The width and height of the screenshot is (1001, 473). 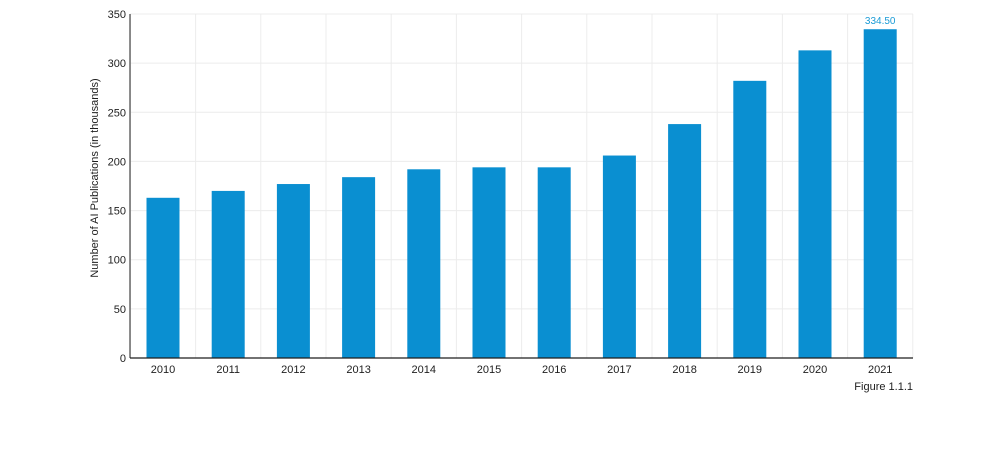 I want to click on y-tick-label: 100, so click(x=117, y=261).